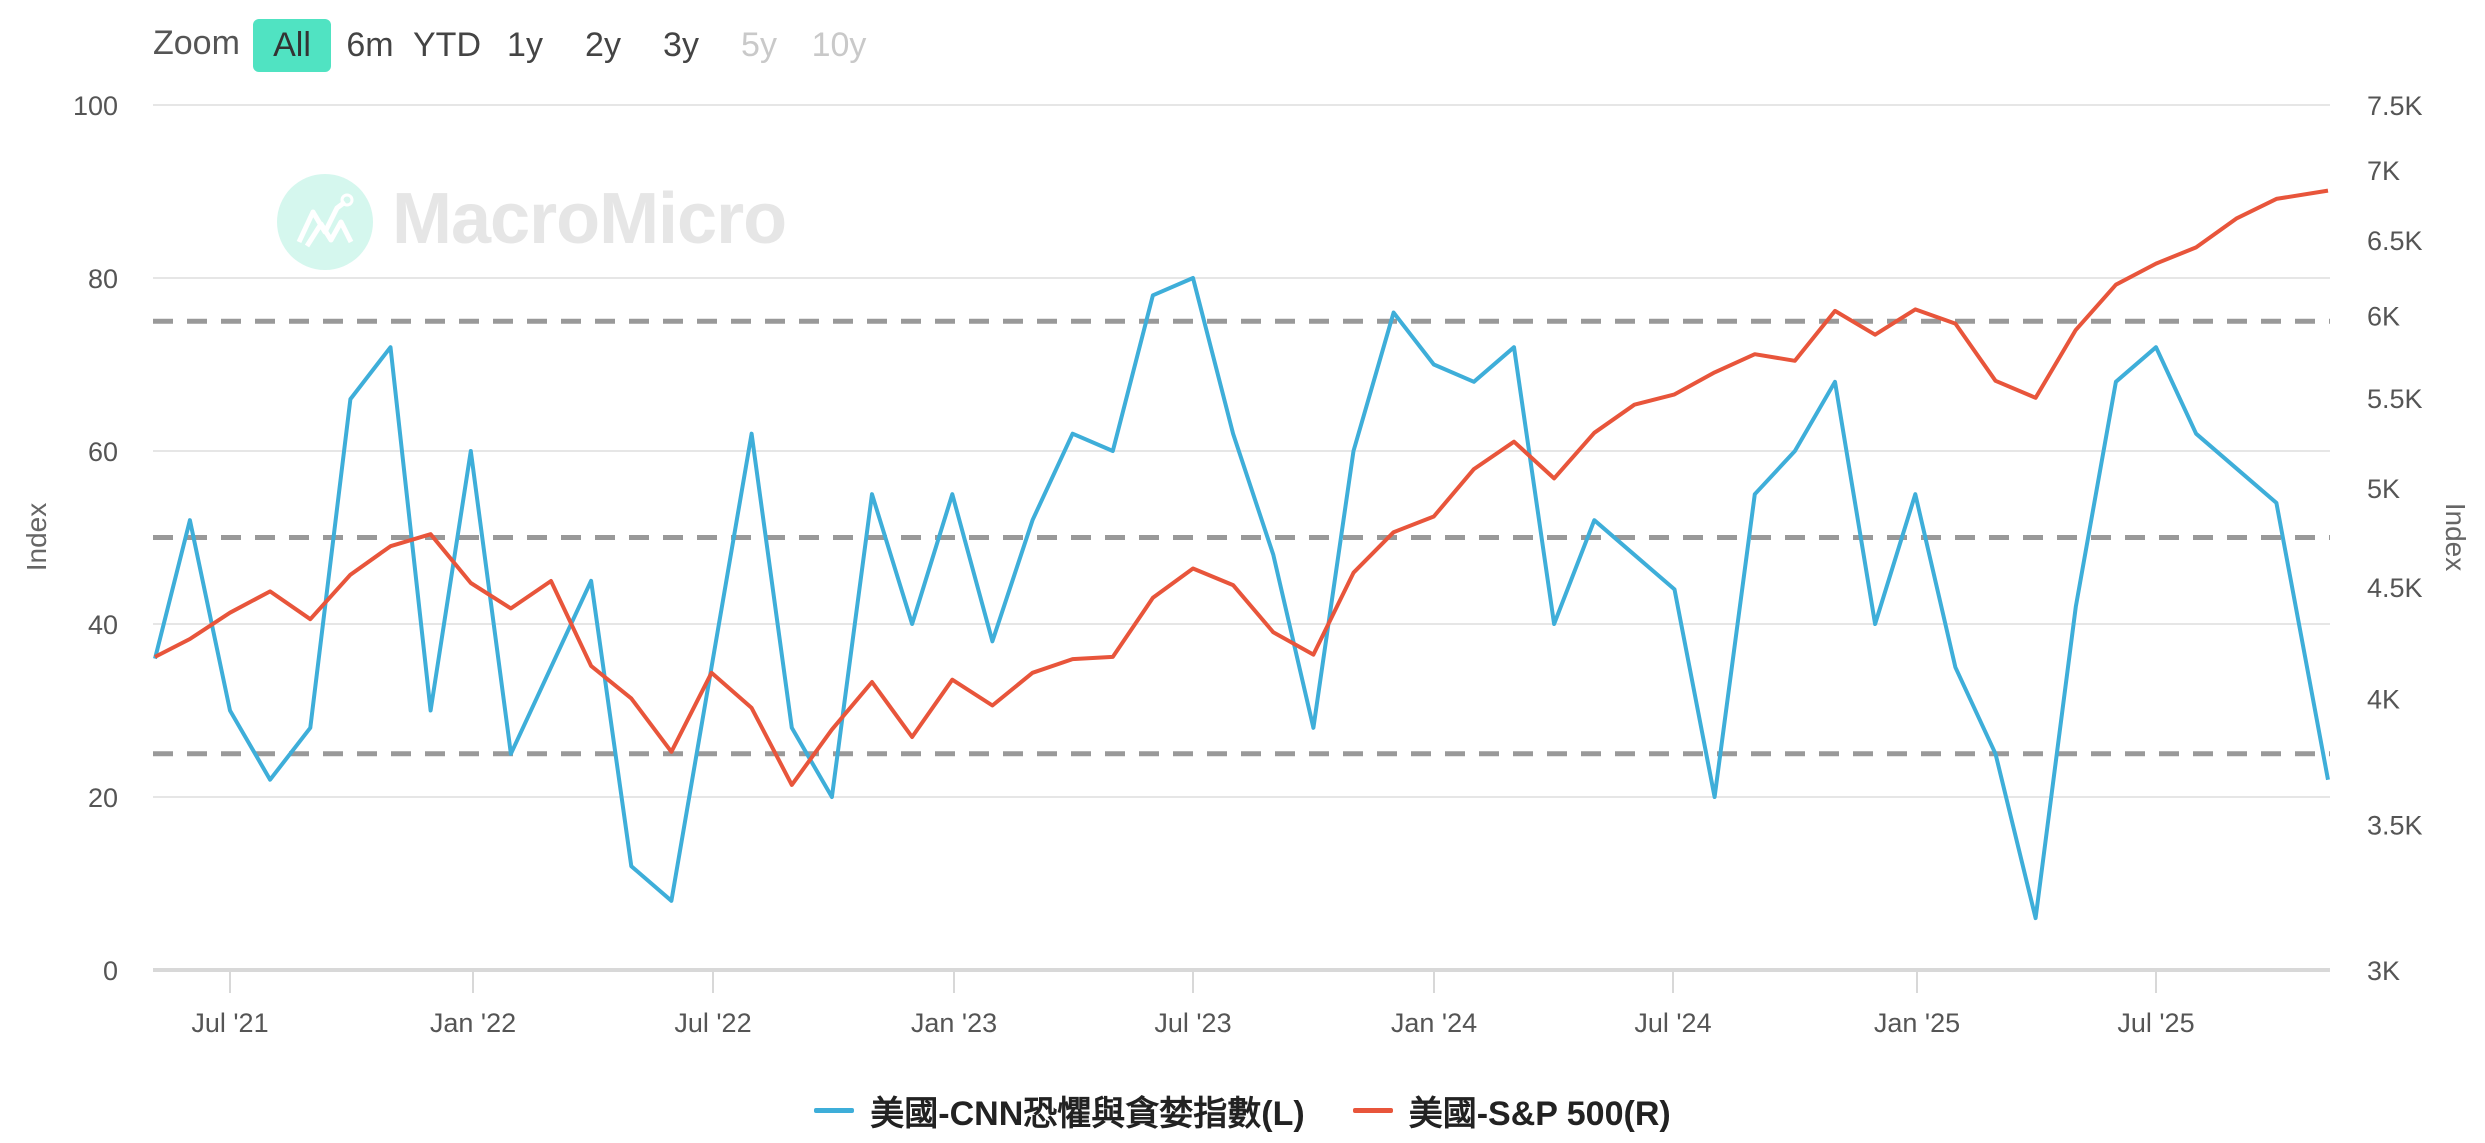 The width and height of the screenshot is (2485, 1143). I want to click on range-button-6m: 6m, so click(370, 45).